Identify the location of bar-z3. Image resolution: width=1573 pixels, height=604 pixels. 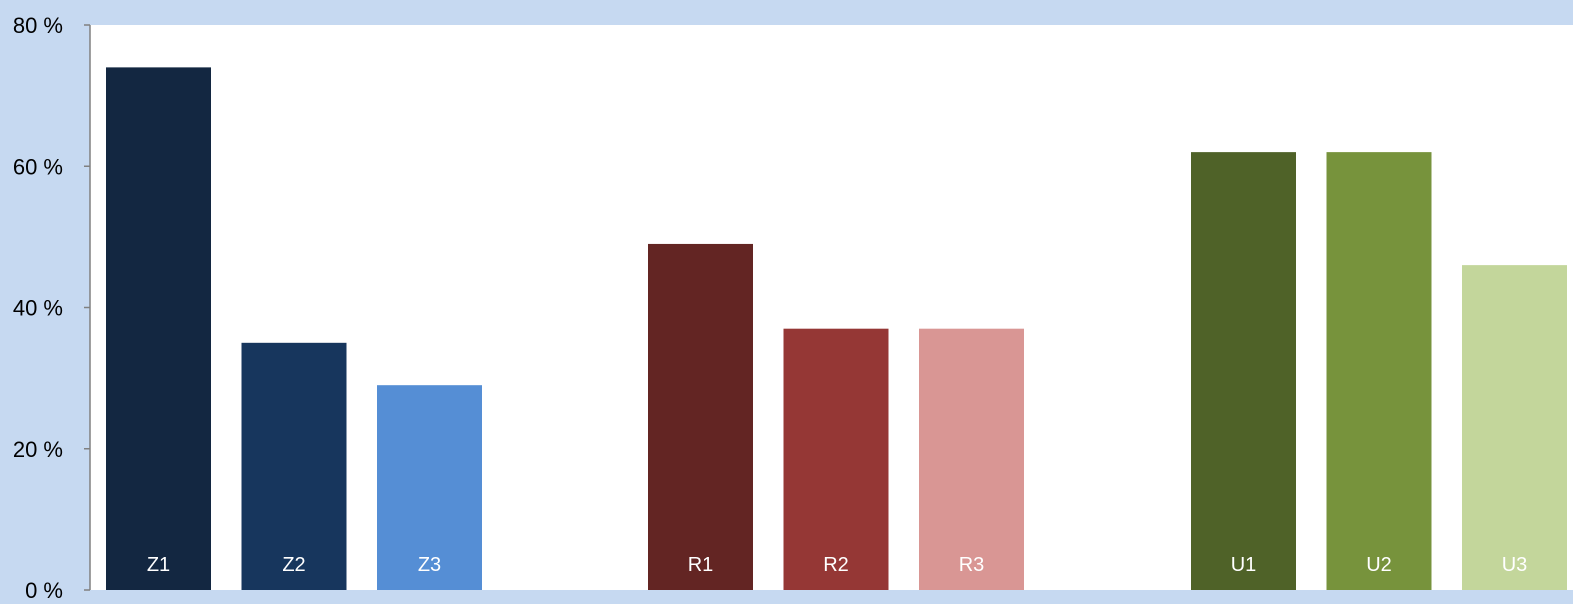
(429, 487).